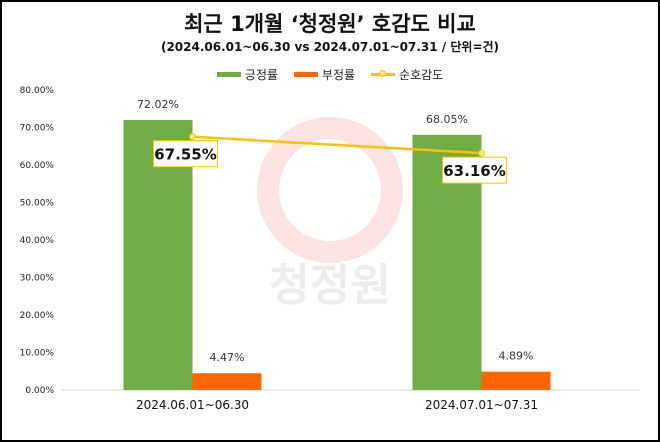 This screenshot has height=442, width=660. I want to click on watermark-logo, so click(330, 190).